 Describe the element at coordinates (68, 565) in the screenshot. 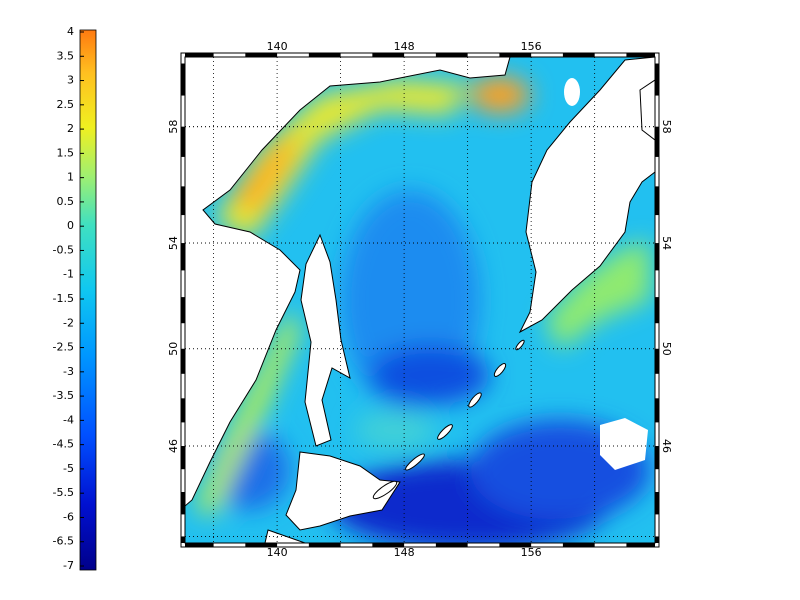

I see `colorbar-tick-label: -7` at that location.